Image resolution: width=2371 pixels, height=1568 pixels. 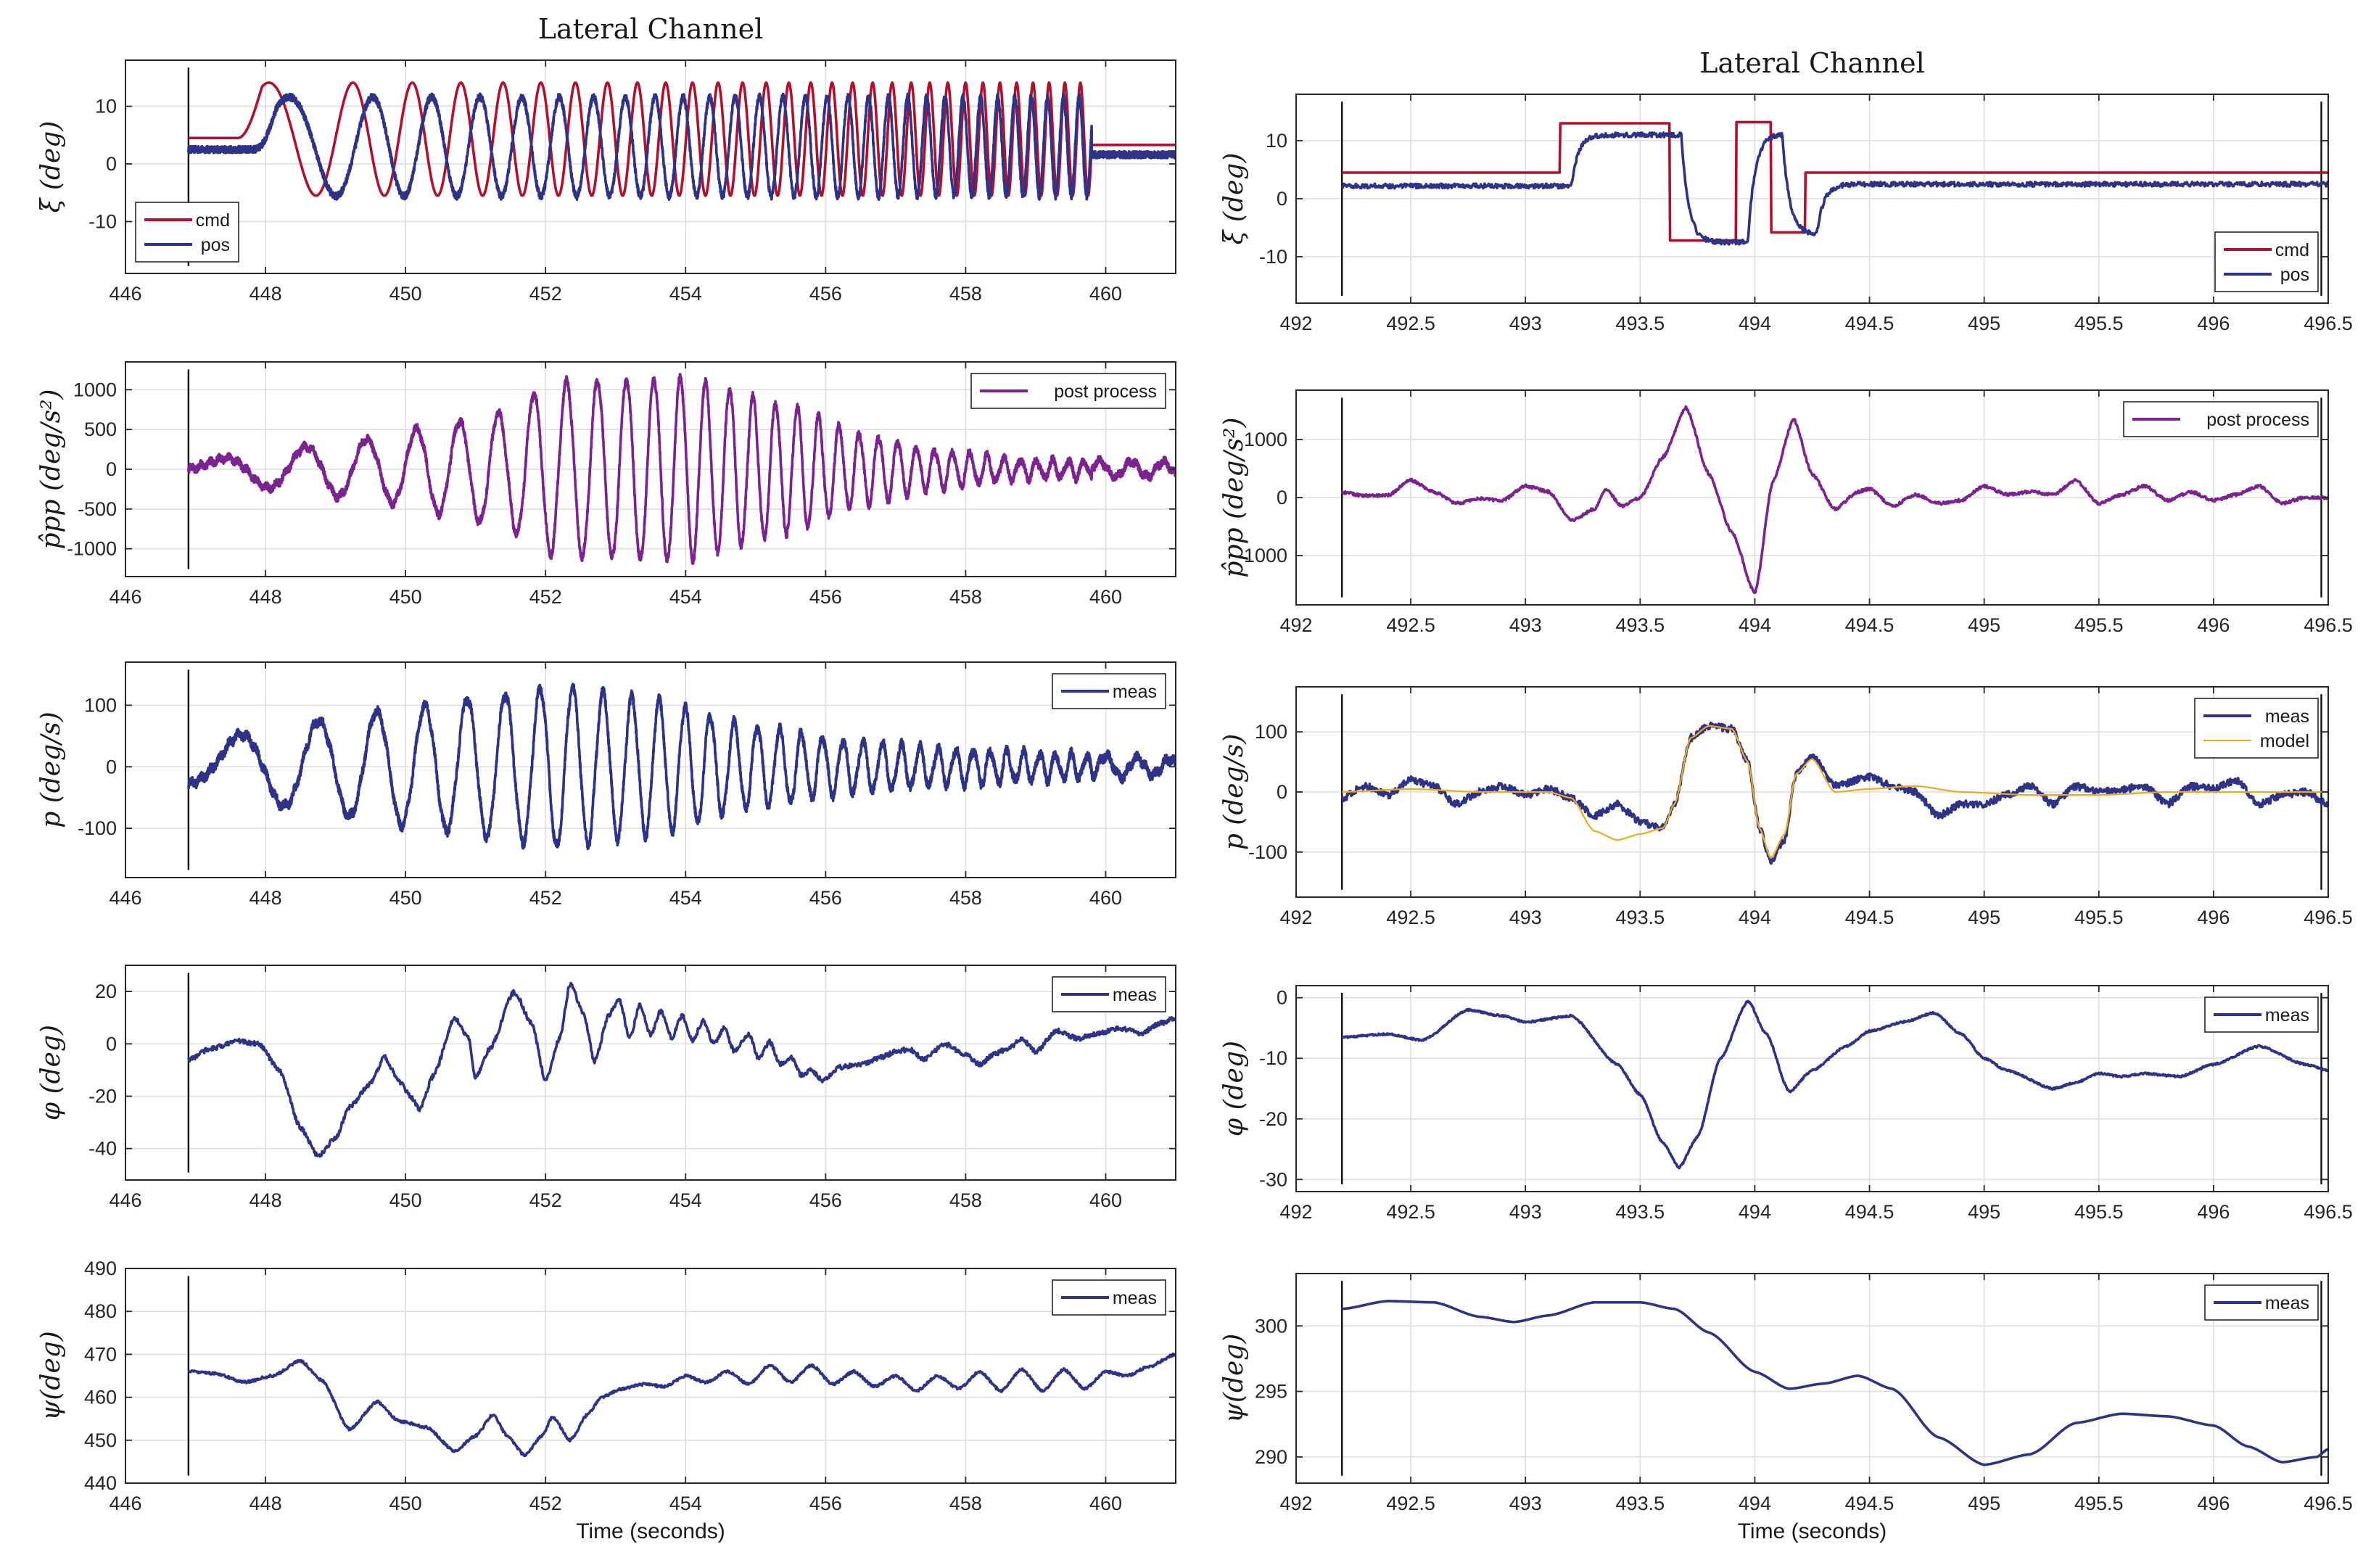 I want to click on y-axis-label: φ (deg), so click(x=51, y=1073).